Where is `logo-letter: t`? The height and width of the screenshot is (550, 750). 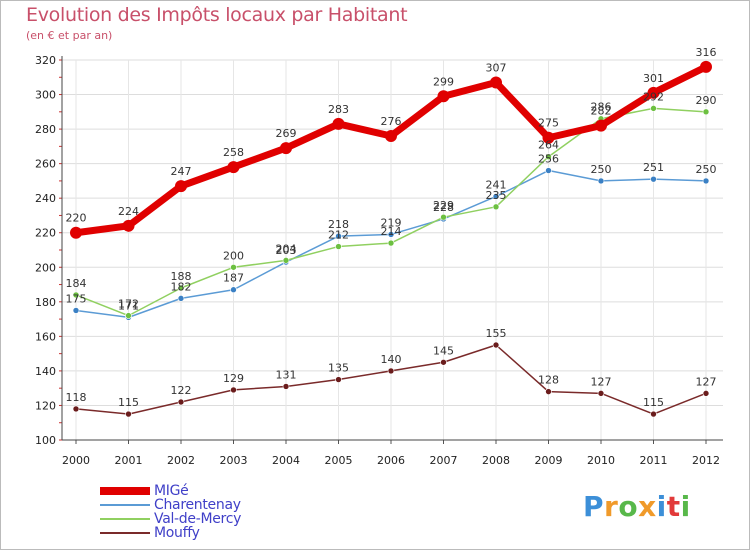
logo-letter: t is located at coordinates (673, 506).